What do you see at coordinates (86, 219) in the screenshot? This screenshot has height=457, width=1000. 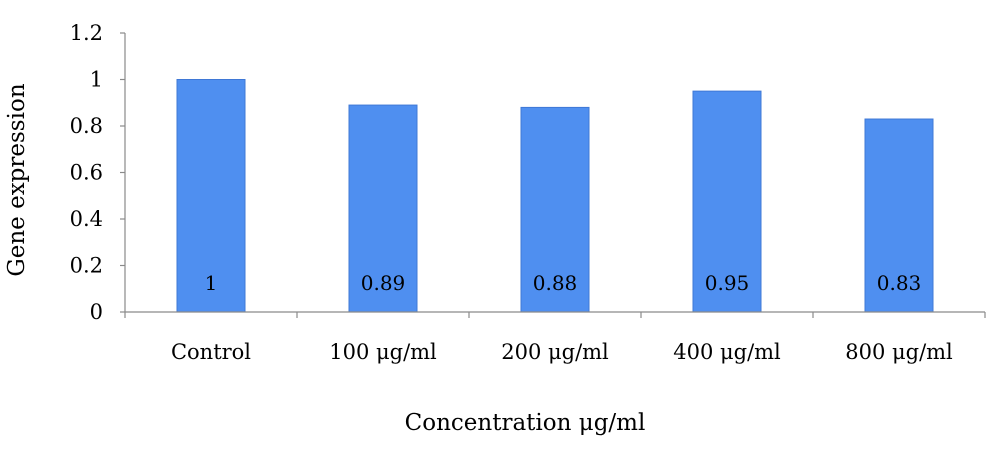 I see `y-tick-label: 0.4` at bounding box center [86, 219].